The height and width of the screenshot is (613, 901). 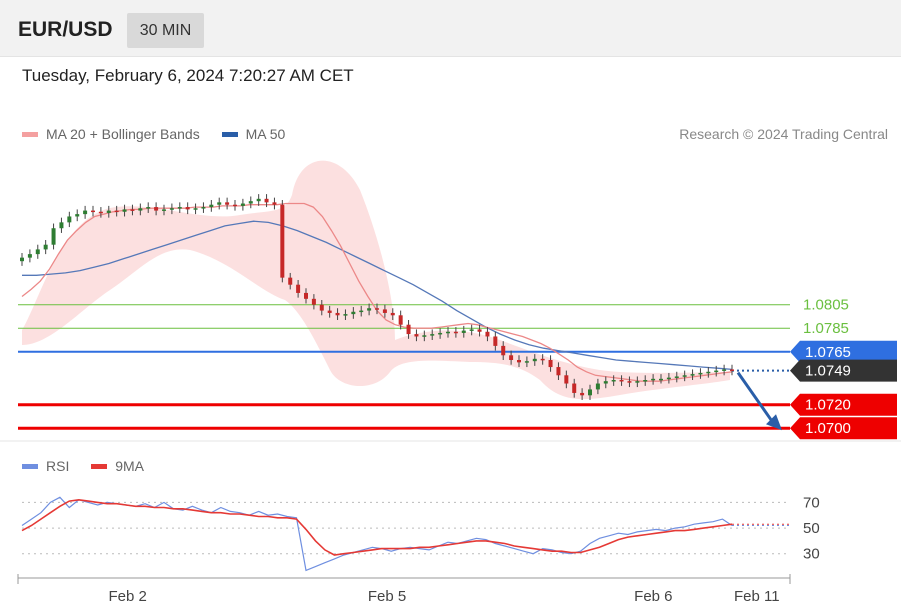 I want to click on forecast-arrow-shaft, so click(x=755, y=397).